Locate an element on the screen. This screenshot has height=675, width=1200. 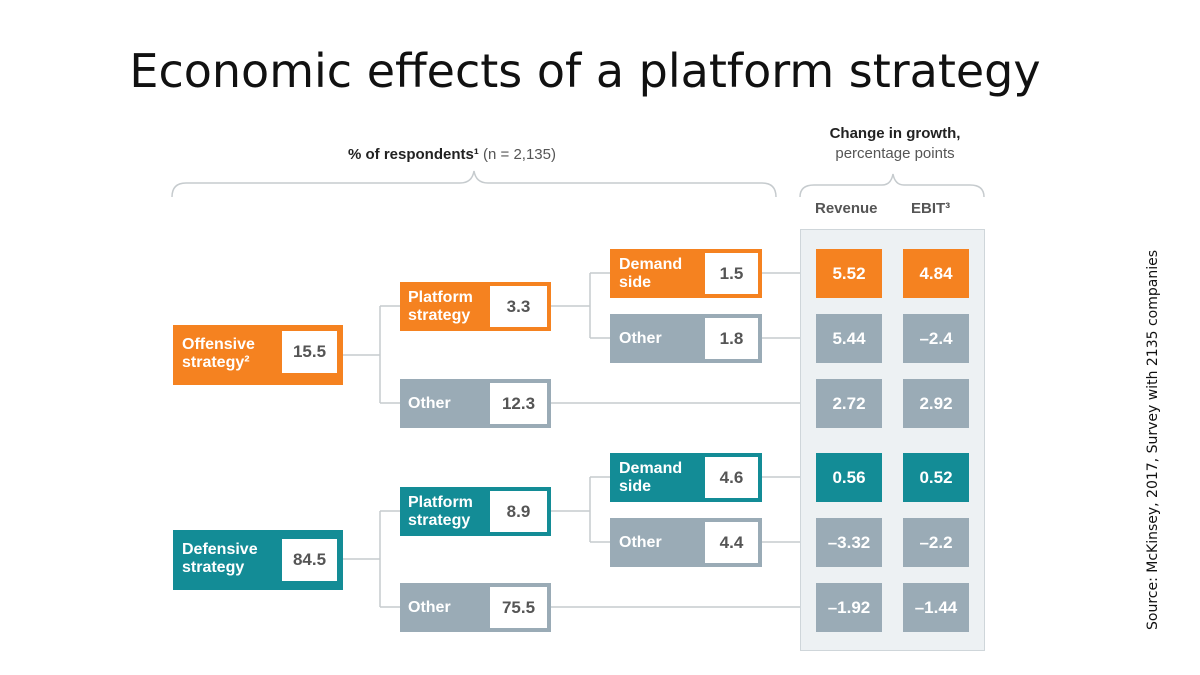
ebit-row3: 2.92 is located at coordinates (936, 403).